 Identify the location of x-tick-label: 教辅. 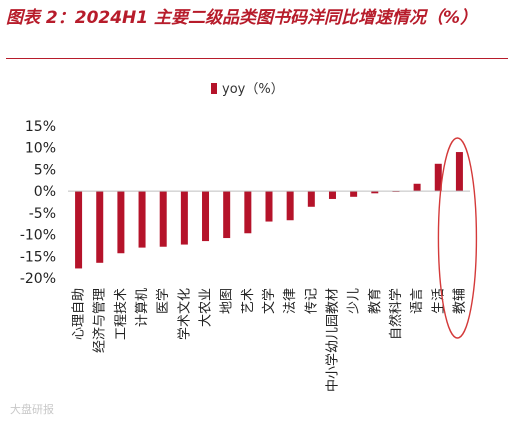
(459, 301).